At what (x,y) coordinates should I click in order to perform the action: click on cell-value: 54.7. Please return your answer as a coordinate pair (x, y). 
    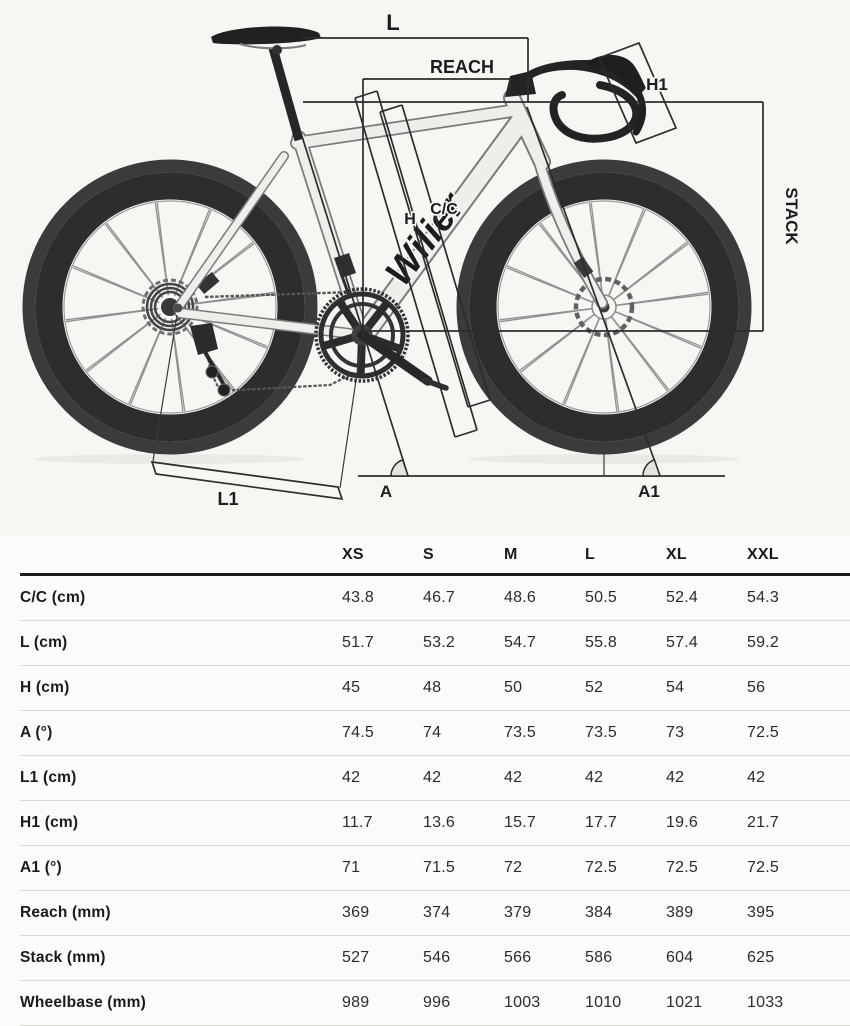
    Looking at the image, I should click on (520, 642).